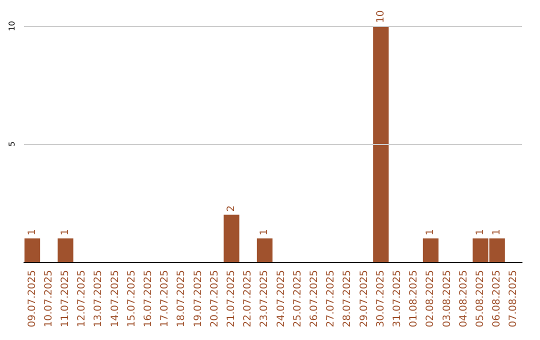 This screenshot has height=340, width=540. What do you see at coordinates (414, 299) in the screenshot?
I see `x-tick-label: 01.08.2025` at bounding box center [414, 299].